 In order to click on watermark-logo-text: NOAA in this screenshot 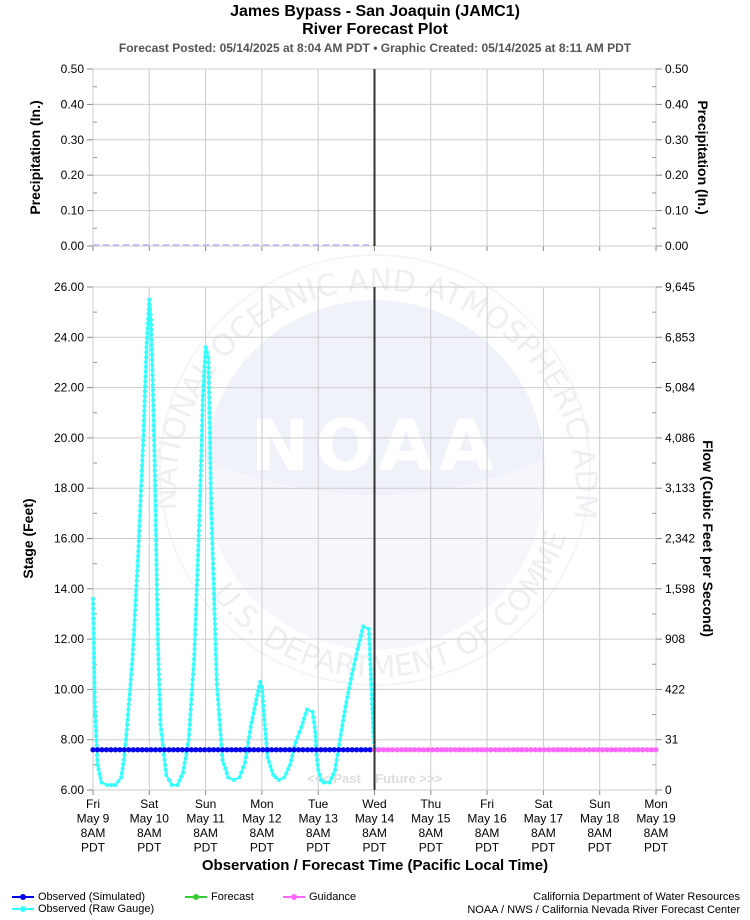, I will do `click(375, 446)`.